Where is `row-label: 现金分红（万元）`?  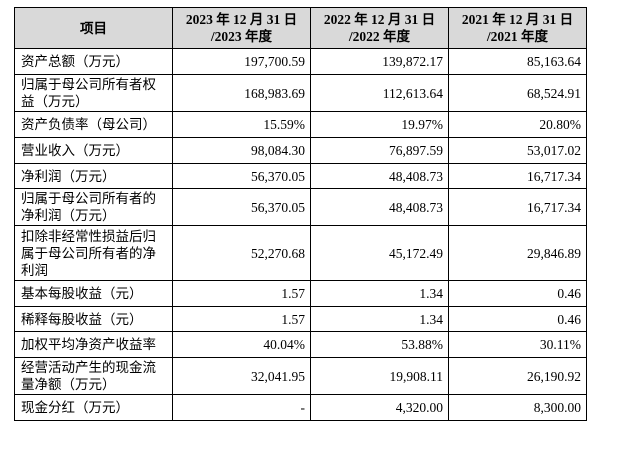 row-label: 现金分红（万元） is located at coordinates (93, 407).